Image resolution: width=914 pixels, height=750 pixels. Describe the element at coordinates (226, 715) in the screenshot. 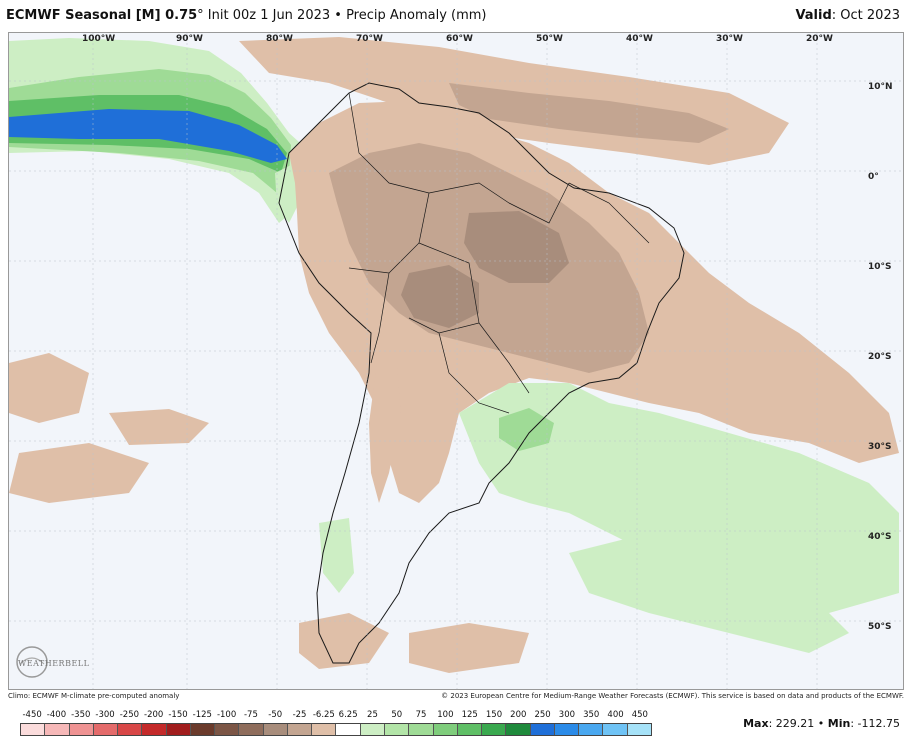

I see `legend-label: -100` at that location.